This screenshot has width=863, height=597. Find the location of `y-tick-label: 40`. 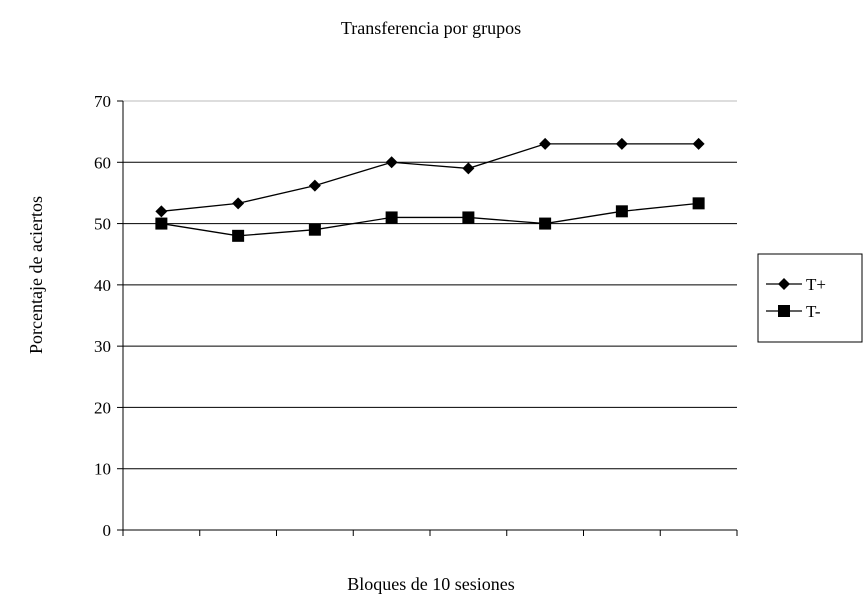

y-tick-label: 40 is located at coordinates (102, 285).